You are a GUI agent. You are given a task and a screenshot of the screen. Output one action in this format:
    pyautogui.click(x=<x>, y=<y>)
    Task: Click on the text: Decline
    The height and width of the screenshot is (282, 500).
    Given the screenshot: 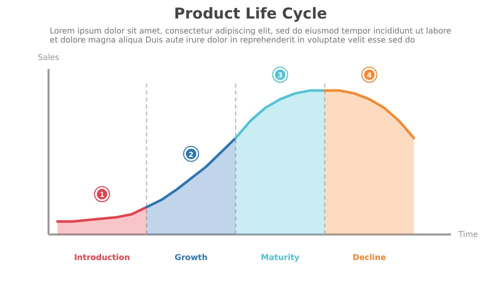 What is the action you would take?
    pyautogui.click(x=369, y=257)
    